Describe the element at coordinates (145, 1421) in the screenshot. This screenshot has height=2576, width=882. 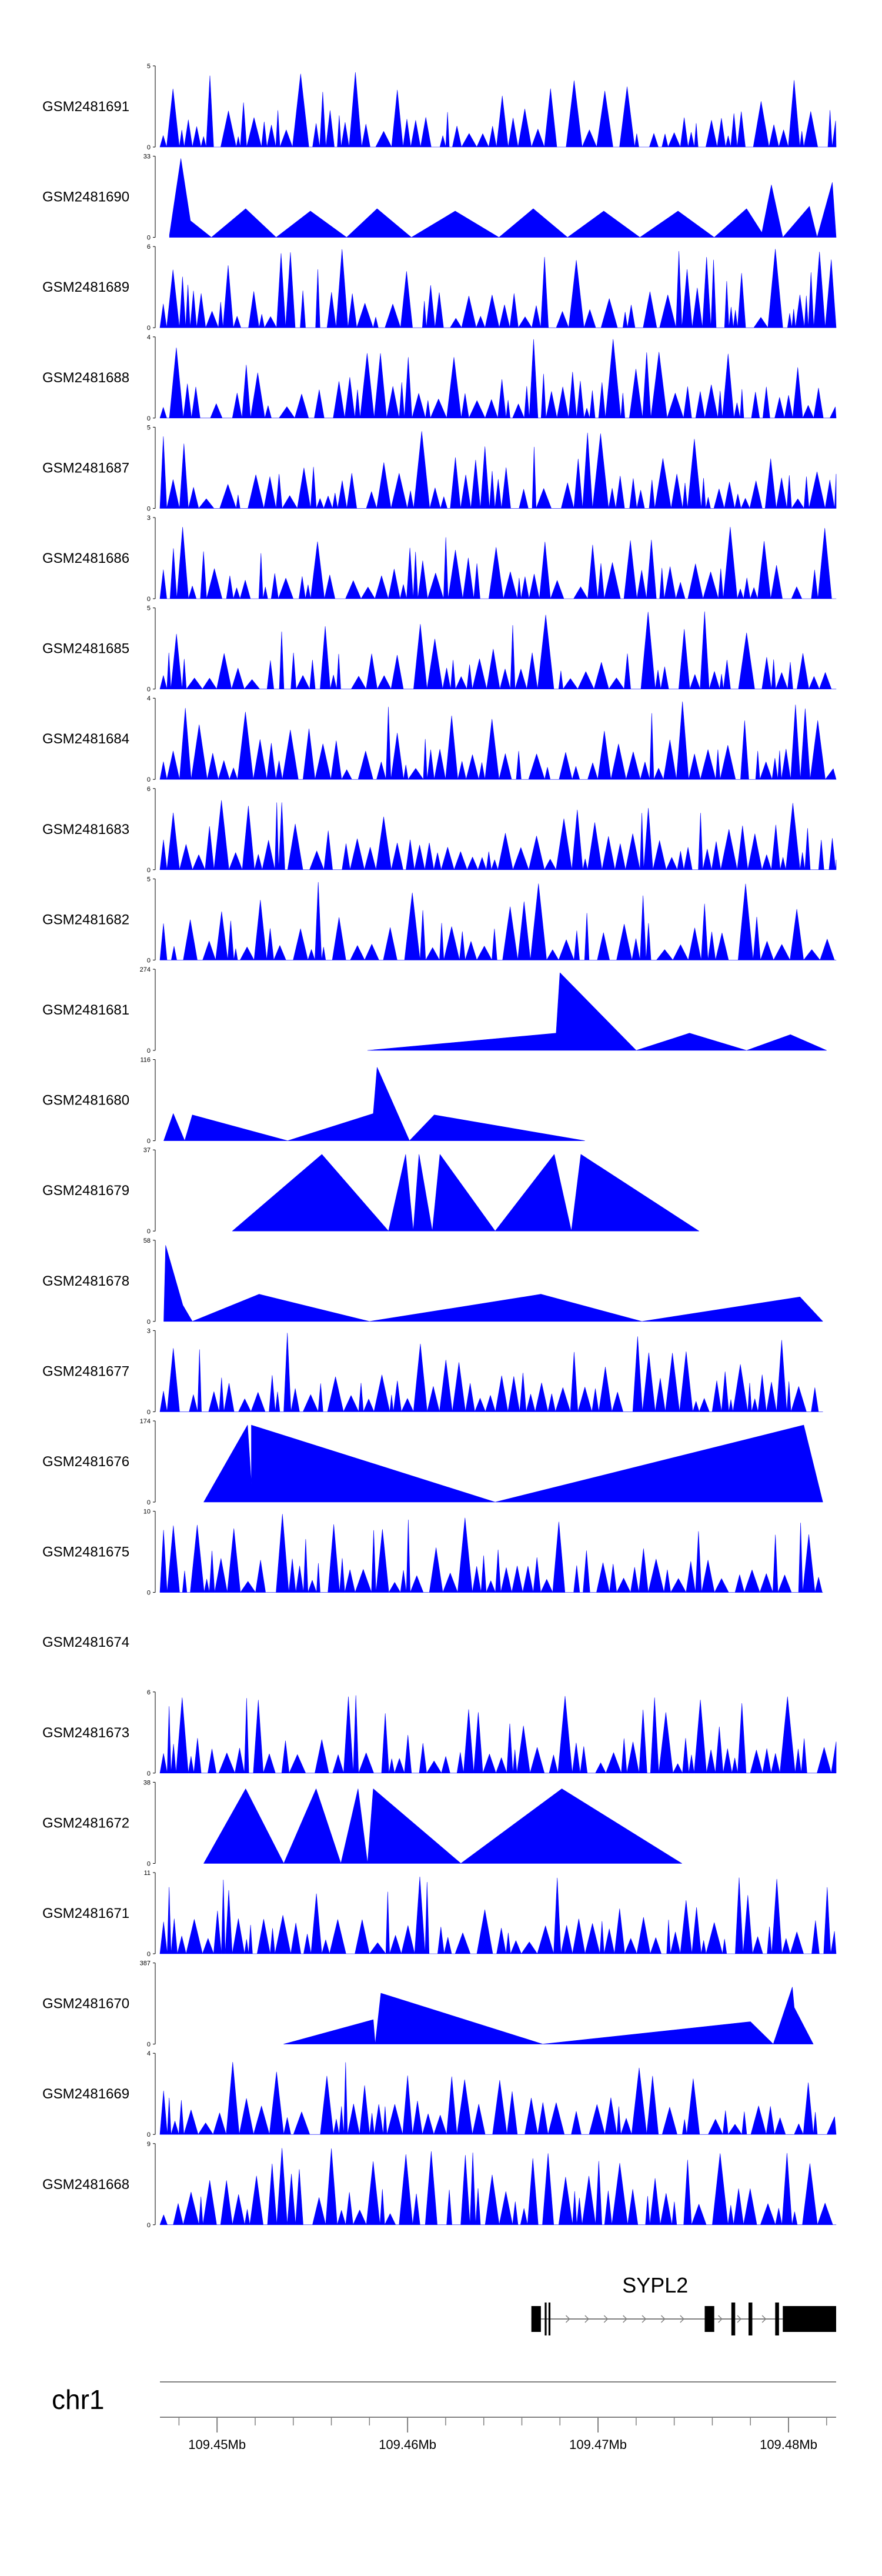
I see `track-ymax-label: 174` at that location.